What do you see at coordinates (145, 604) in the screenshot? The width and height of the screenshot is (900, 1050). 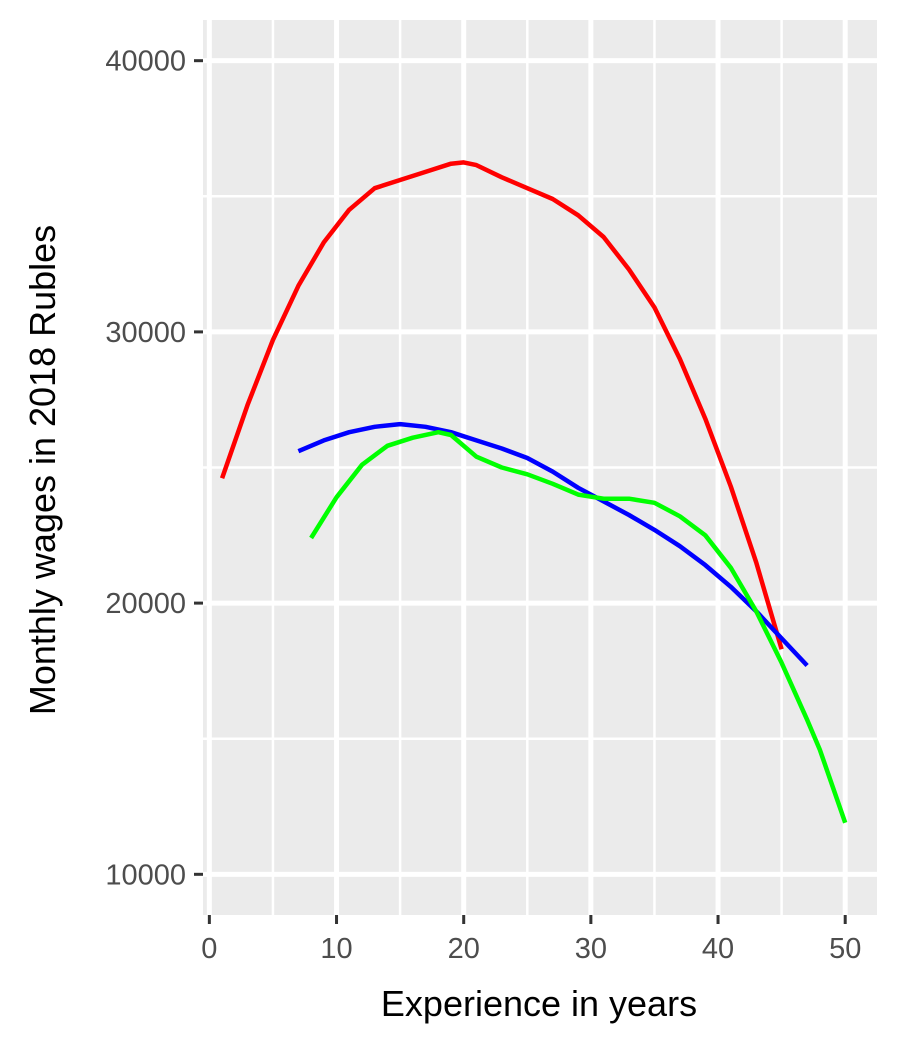 I see `y-tick-label: 20000` at bounding box center [145, 604].